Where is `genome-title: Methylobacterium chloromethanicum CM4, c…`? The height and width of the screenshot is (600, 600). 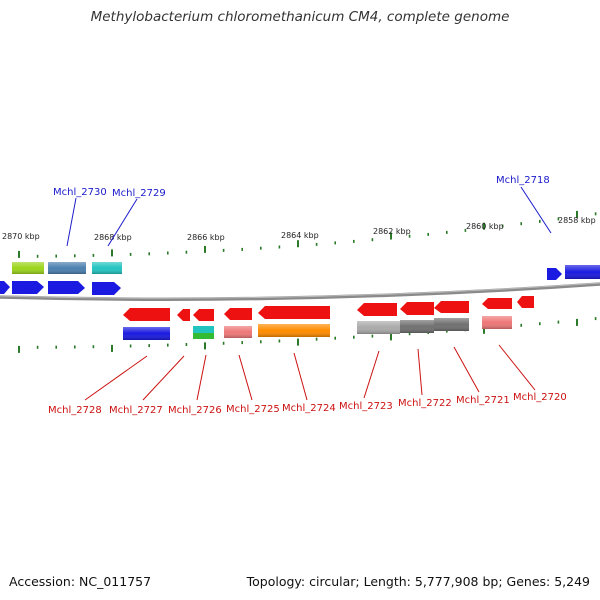 genome-title: Methylobacterium chloromethanicum CM4, c… is located at coordinates (300, 17).